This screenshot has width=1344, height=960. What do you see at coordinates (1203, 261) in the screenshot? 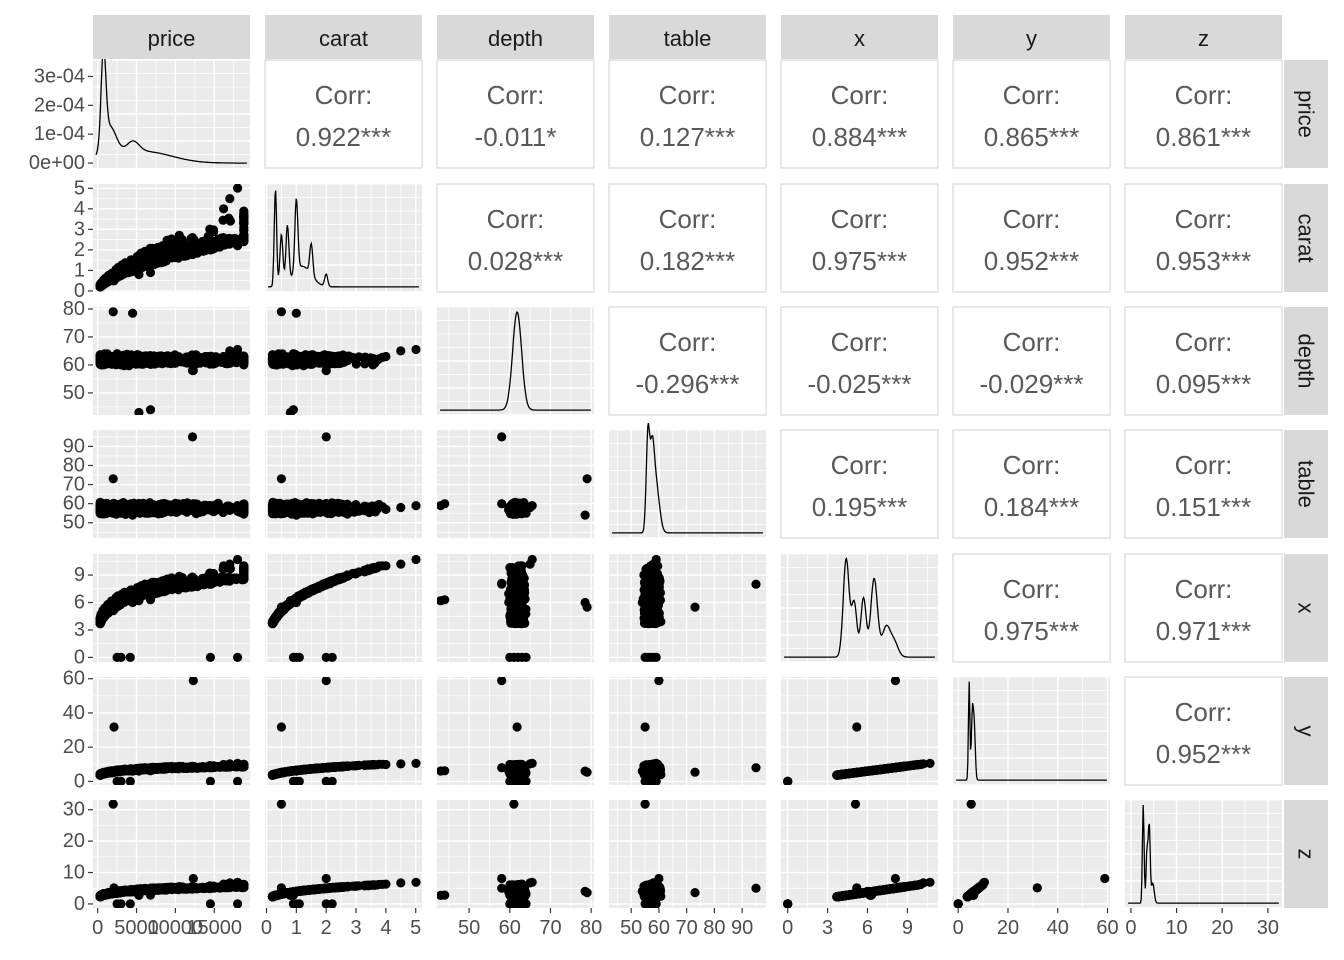
I see `corr-value: 0.953***` at bounding box center [1203, 261].